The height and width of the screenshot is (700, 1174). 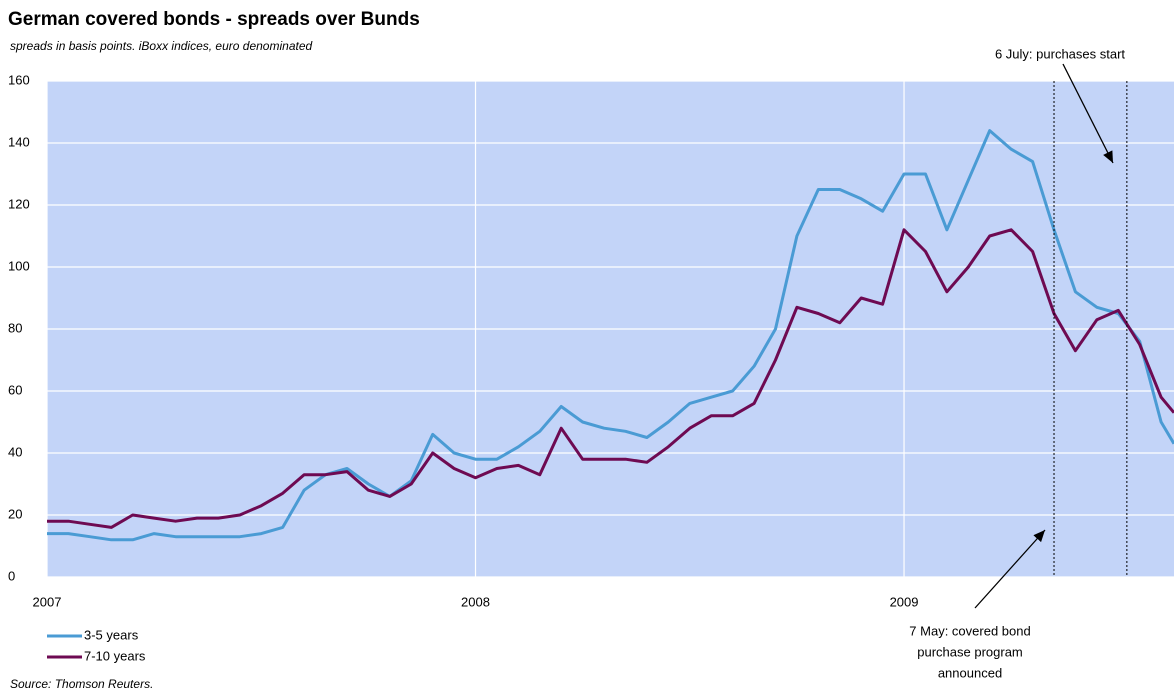 I want to click on y-tick-label: 20, so click(x=15, y=513).